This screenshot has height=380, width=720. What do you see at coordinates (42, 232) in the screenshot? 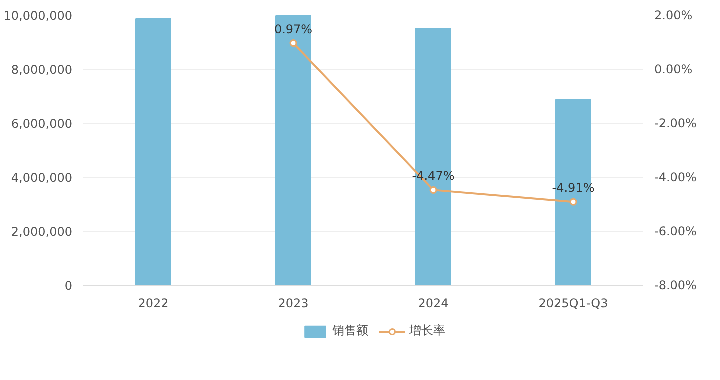
I see `y-tick-label: 2,000,000` at bounding box center [42, 232].